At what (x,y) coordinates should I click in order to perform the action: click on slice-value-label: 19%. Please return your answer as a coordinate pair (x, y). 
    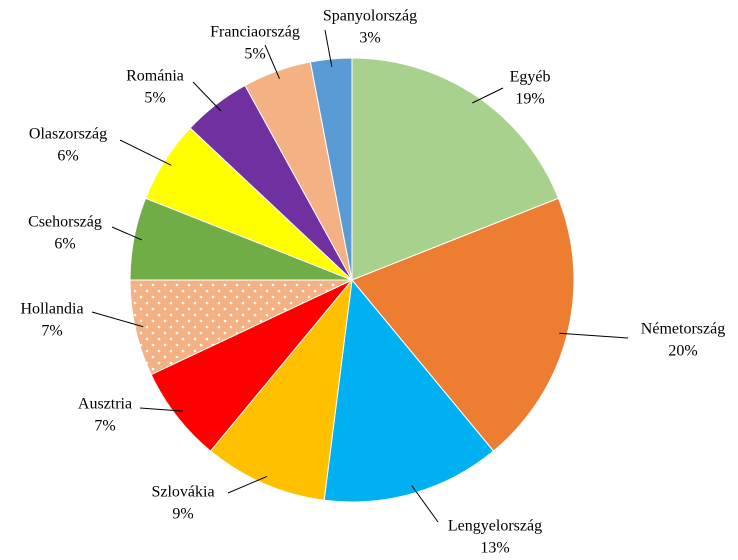
    Looking at the image, I should click on (529, 99).